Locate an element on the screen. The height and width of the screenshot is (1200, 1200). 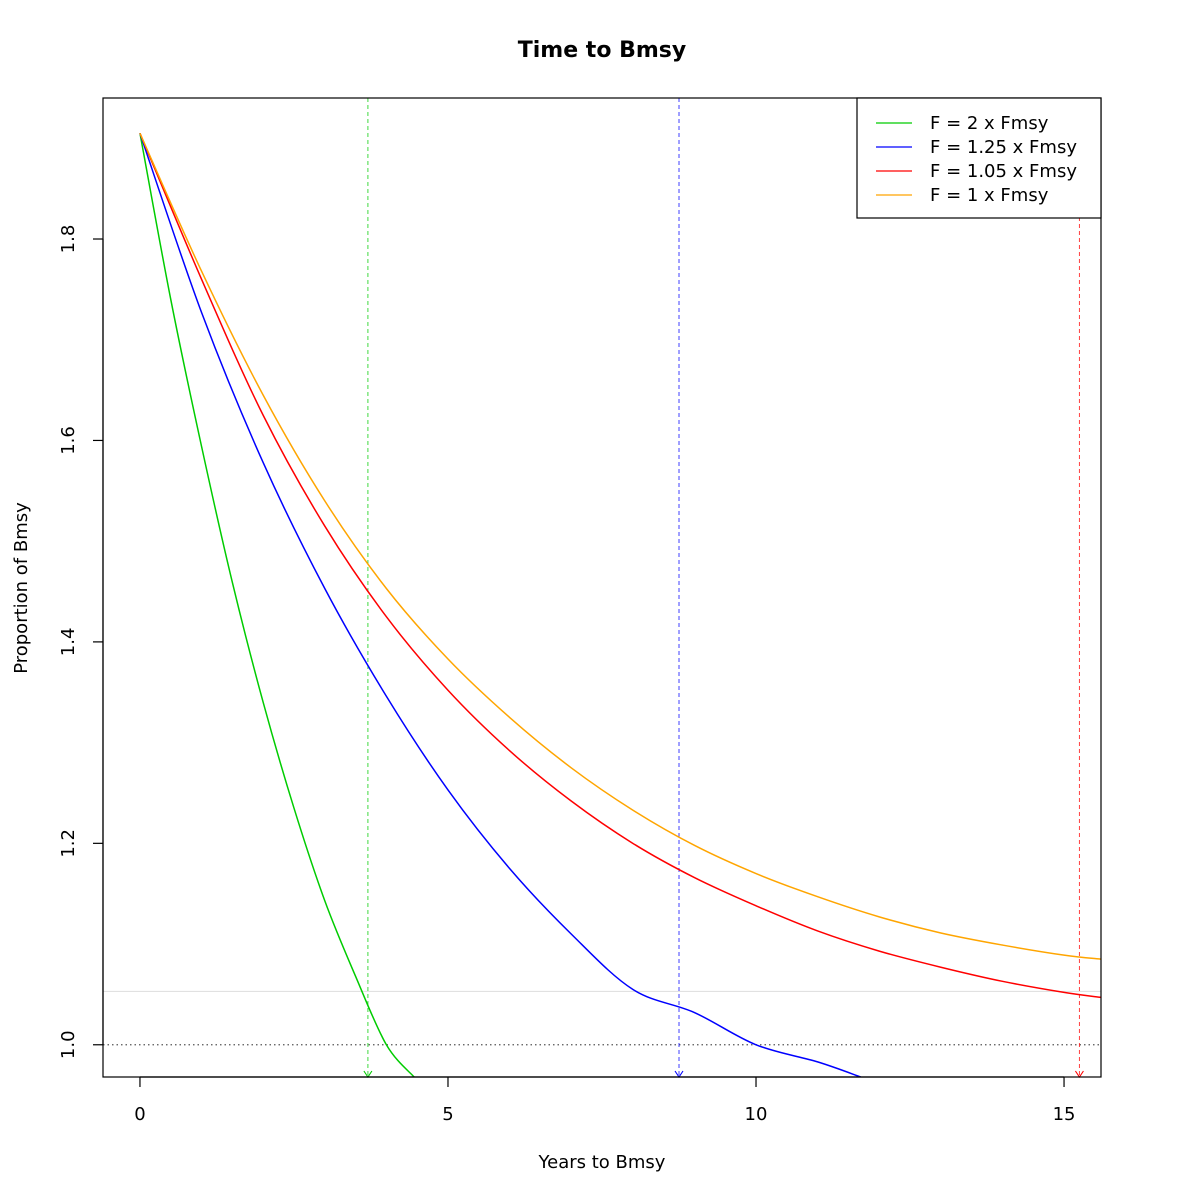
x-axis-label: Years to Bmsy is located at coordinates (602, 1162).